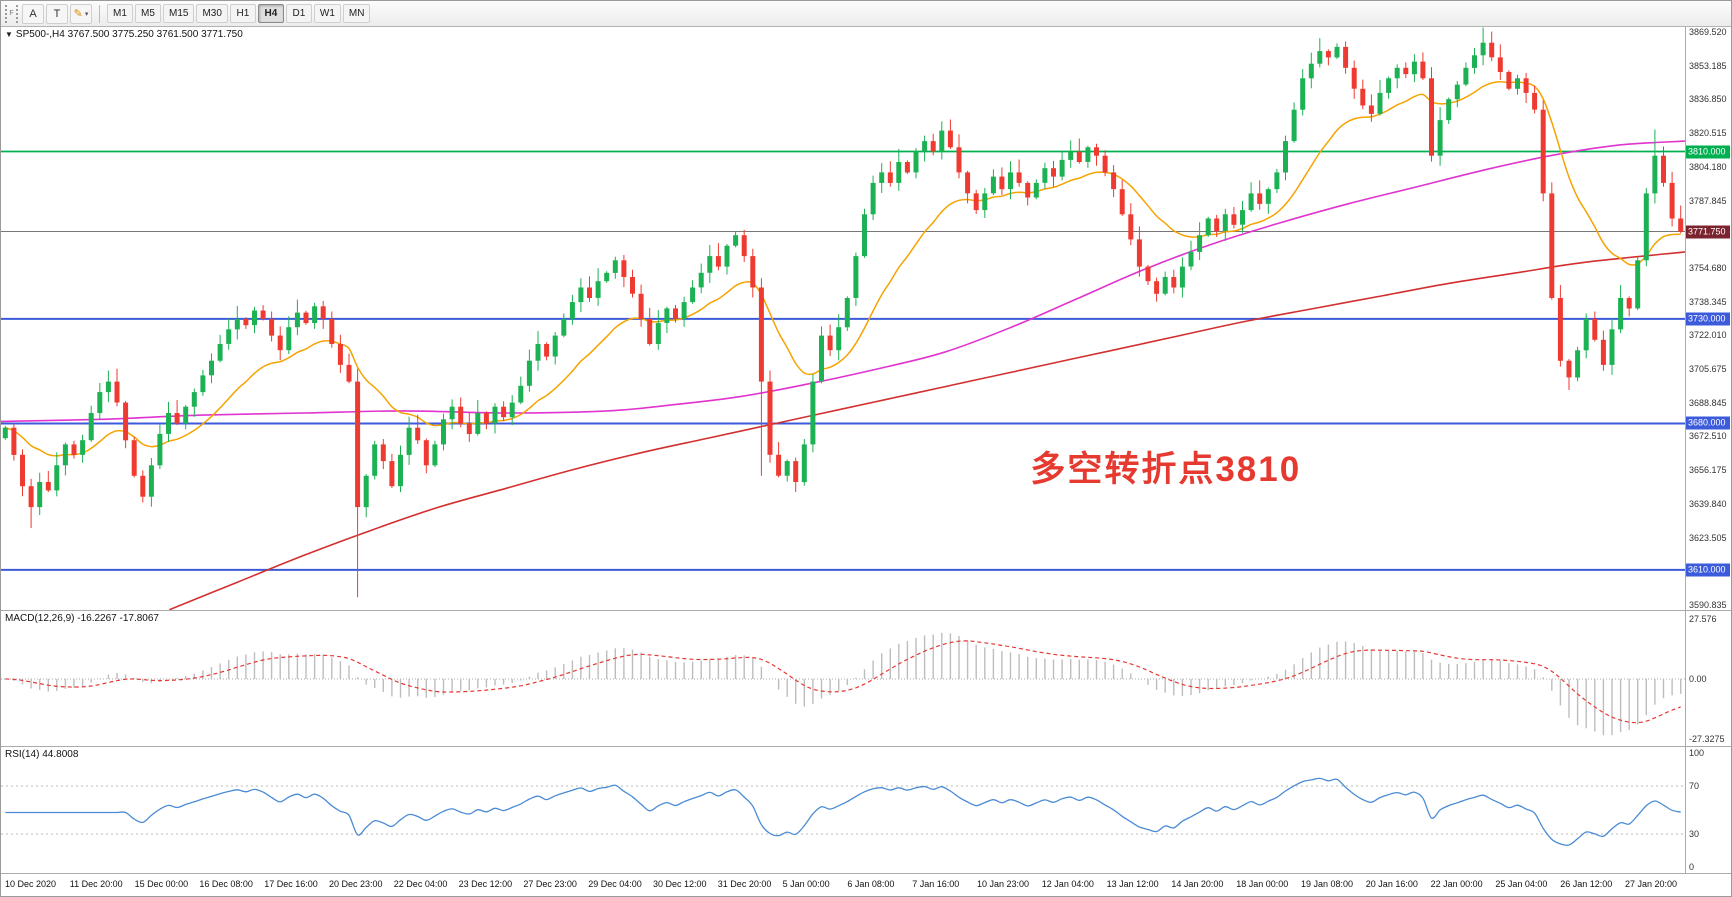 The width and height of the screenshot is (1732, 897). Describe the element at coordinates (550, 884) in the screenshot. I see `time-axis-label: 27 Dec 23:00` at that location.